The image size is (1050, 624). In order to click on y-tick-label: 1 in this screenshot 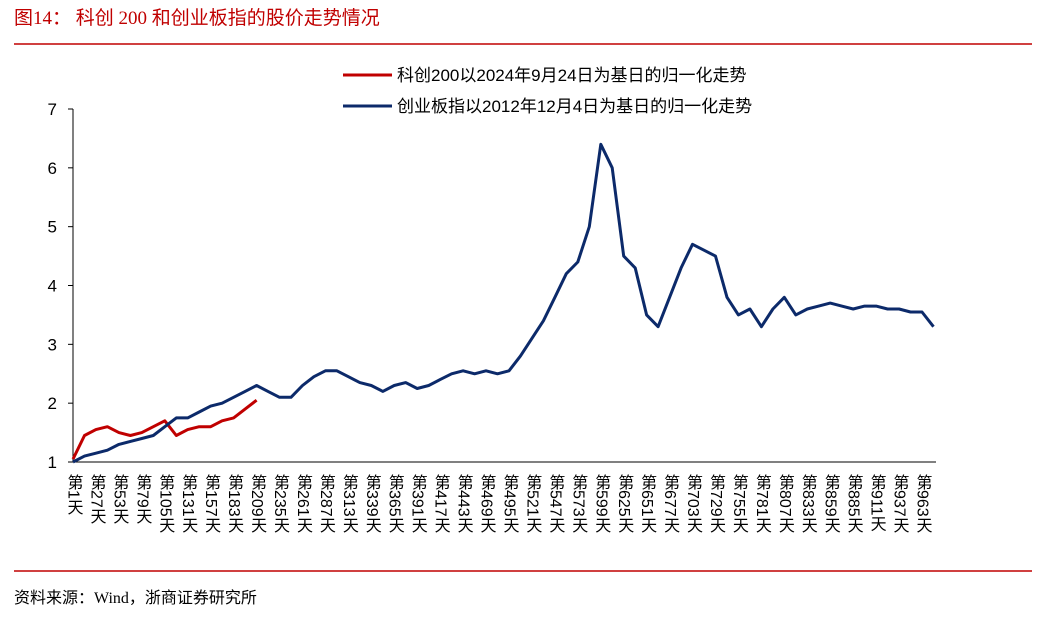, I will do `click(52, 462)`.